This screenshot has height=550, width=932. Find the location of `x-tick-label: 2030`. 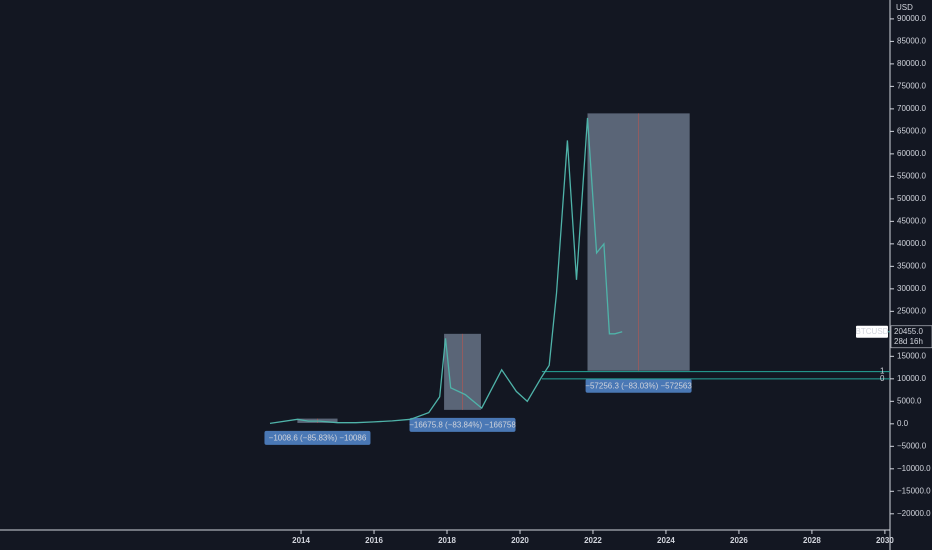

x-tick-label: 2030 is located at coordinates (885, 540).